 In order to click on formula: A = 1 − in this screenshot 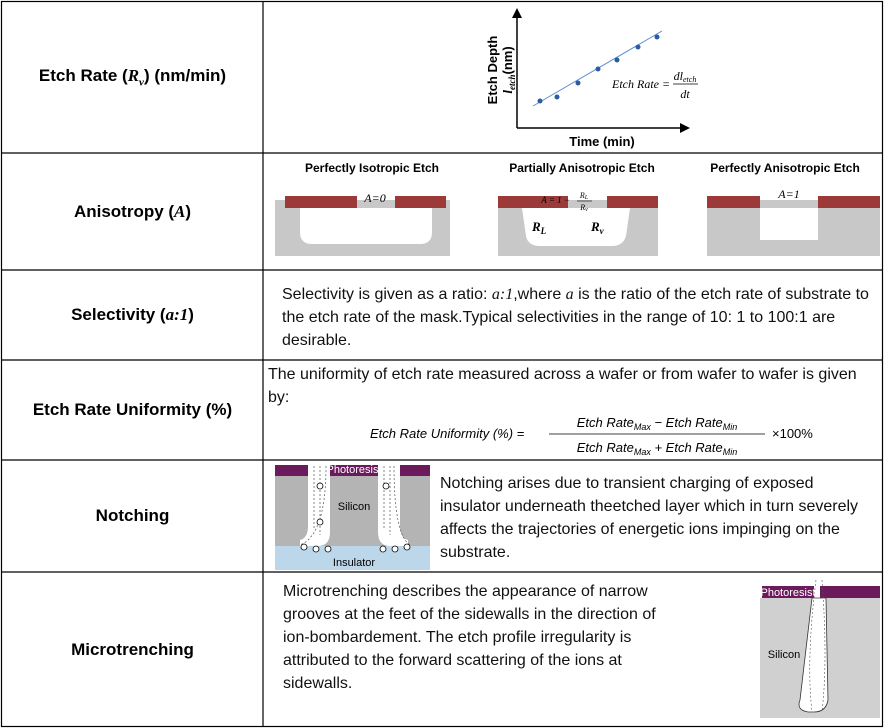, I will do `click(555, 200)`.